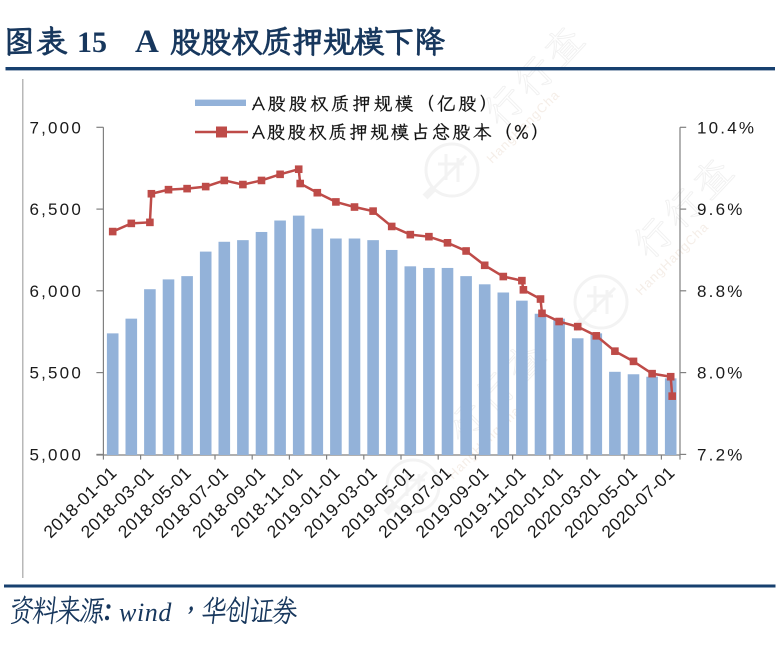 The height and width of the screenshot is (648, 782). Describe the element at coordinates (726, 127) in the screenshot. I see `svg-text: 10.4%` at that location.